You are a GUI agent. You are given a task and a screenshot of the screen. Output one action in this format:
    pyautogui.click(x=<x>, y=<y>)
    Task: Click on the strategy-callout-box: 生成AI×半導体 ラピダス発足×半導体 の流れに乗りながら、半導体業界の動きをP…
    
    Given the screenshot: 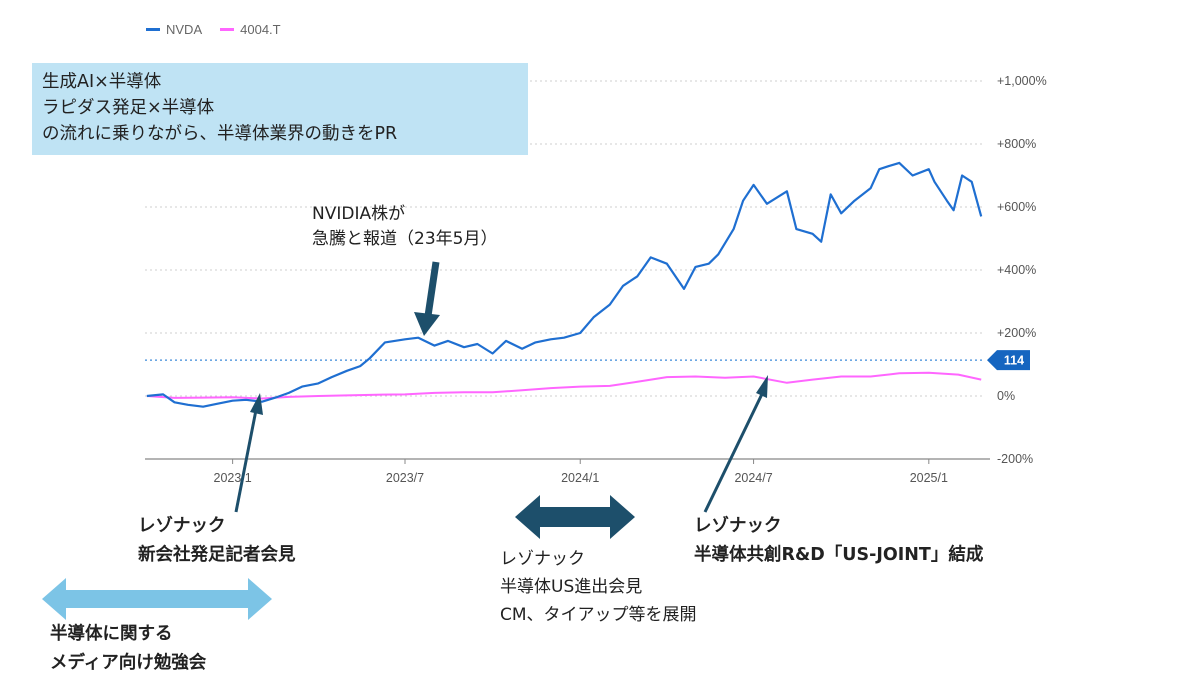 What is the action you would take?
    pyautogui.click(x=280, y=109)
    